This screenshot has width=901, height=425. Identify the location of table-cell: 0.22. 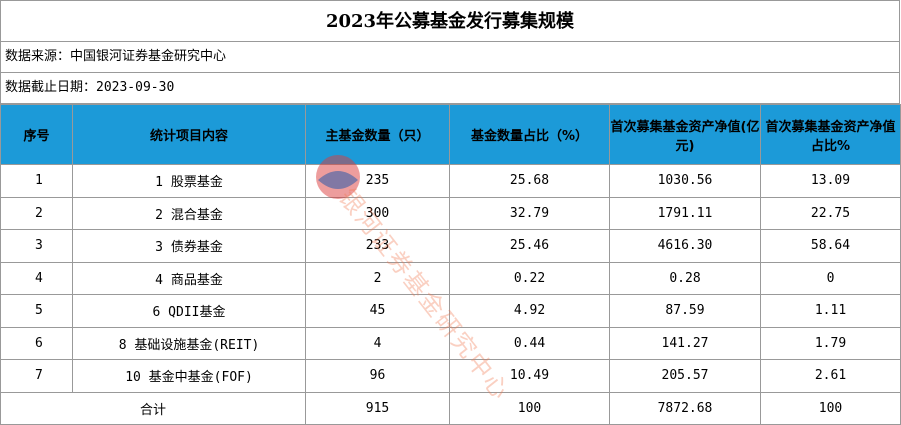
(529, 278).